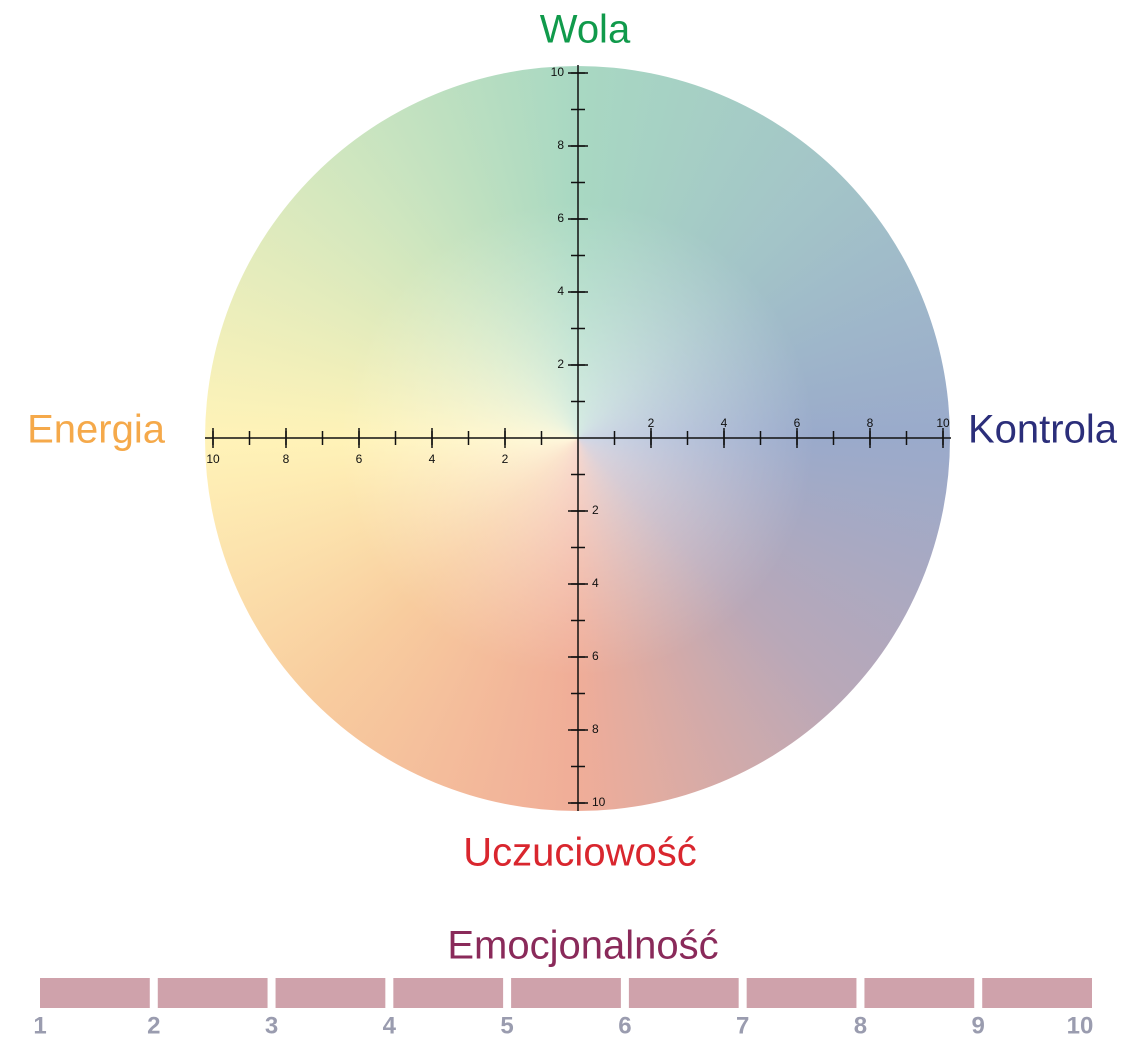 Image resolution: width=1139 pixels, height=1040 pixels. Describe the element at coordinates (585, 30) in the screenshot. I see `top-label: Wola` at that location.